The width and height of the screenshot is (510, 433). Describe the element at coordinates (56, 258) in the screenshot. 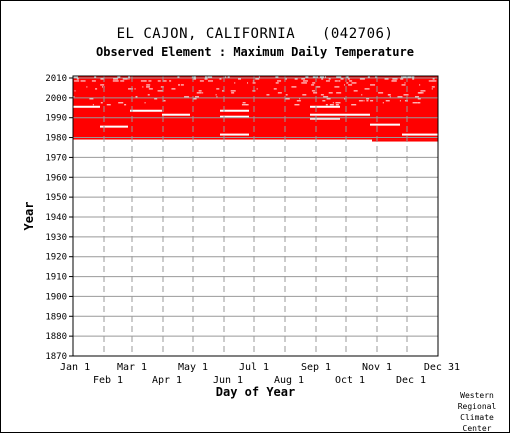

I see `y-tick-label: 1920` at that location.